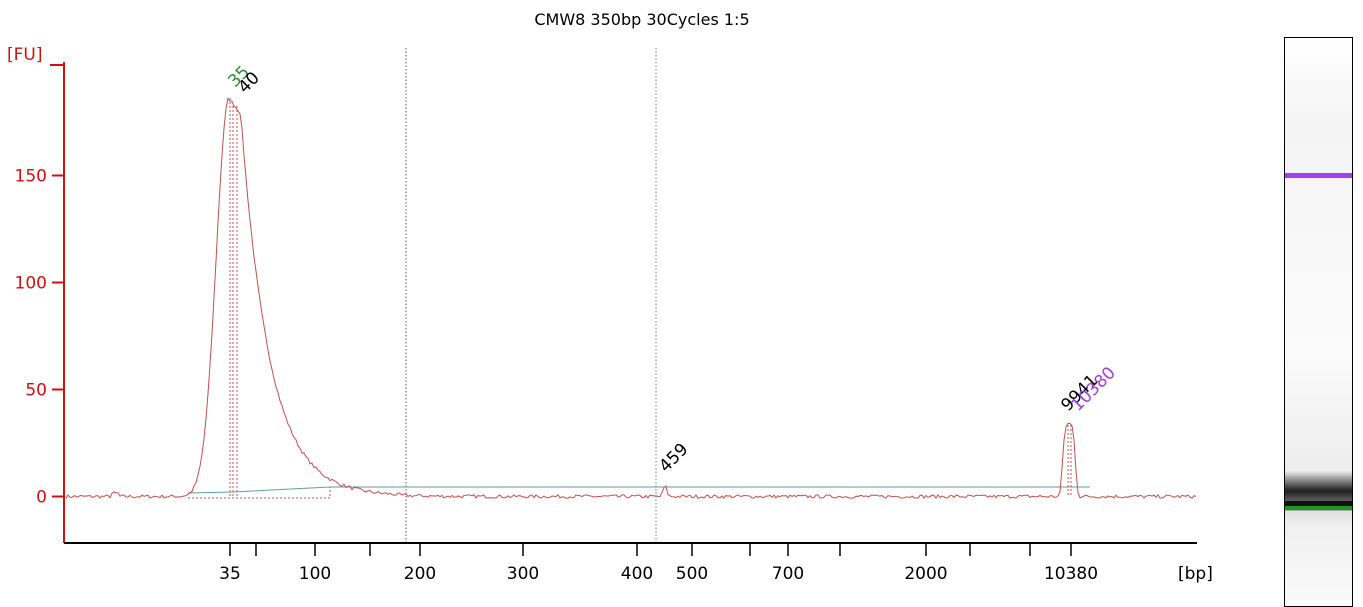  I want to click on gel-band-upper-marker, so click(1318, 175).